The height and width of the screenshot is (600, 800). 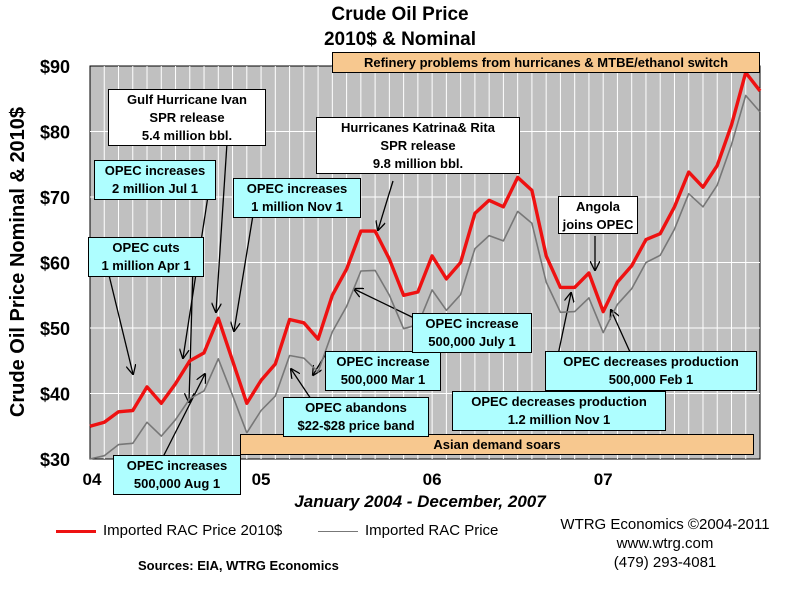 I want to click on annotation-line: 500,000 Feb 1, so click(x=651, y=379).